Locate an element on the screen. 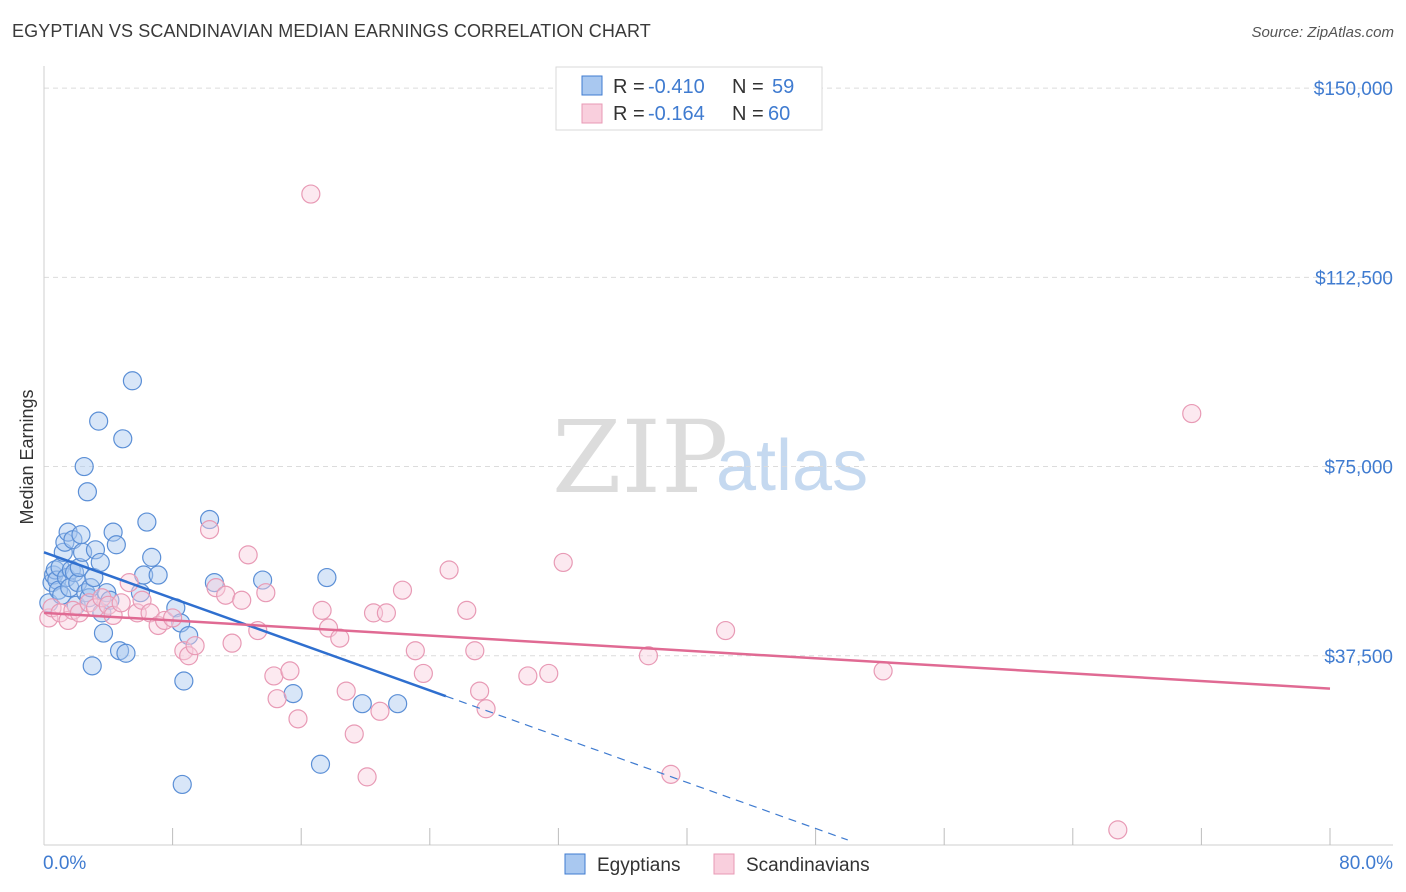 This screenshot has height=892, width=1406. y-tick-label: $75,000 is located at coordinates (1358, 468).